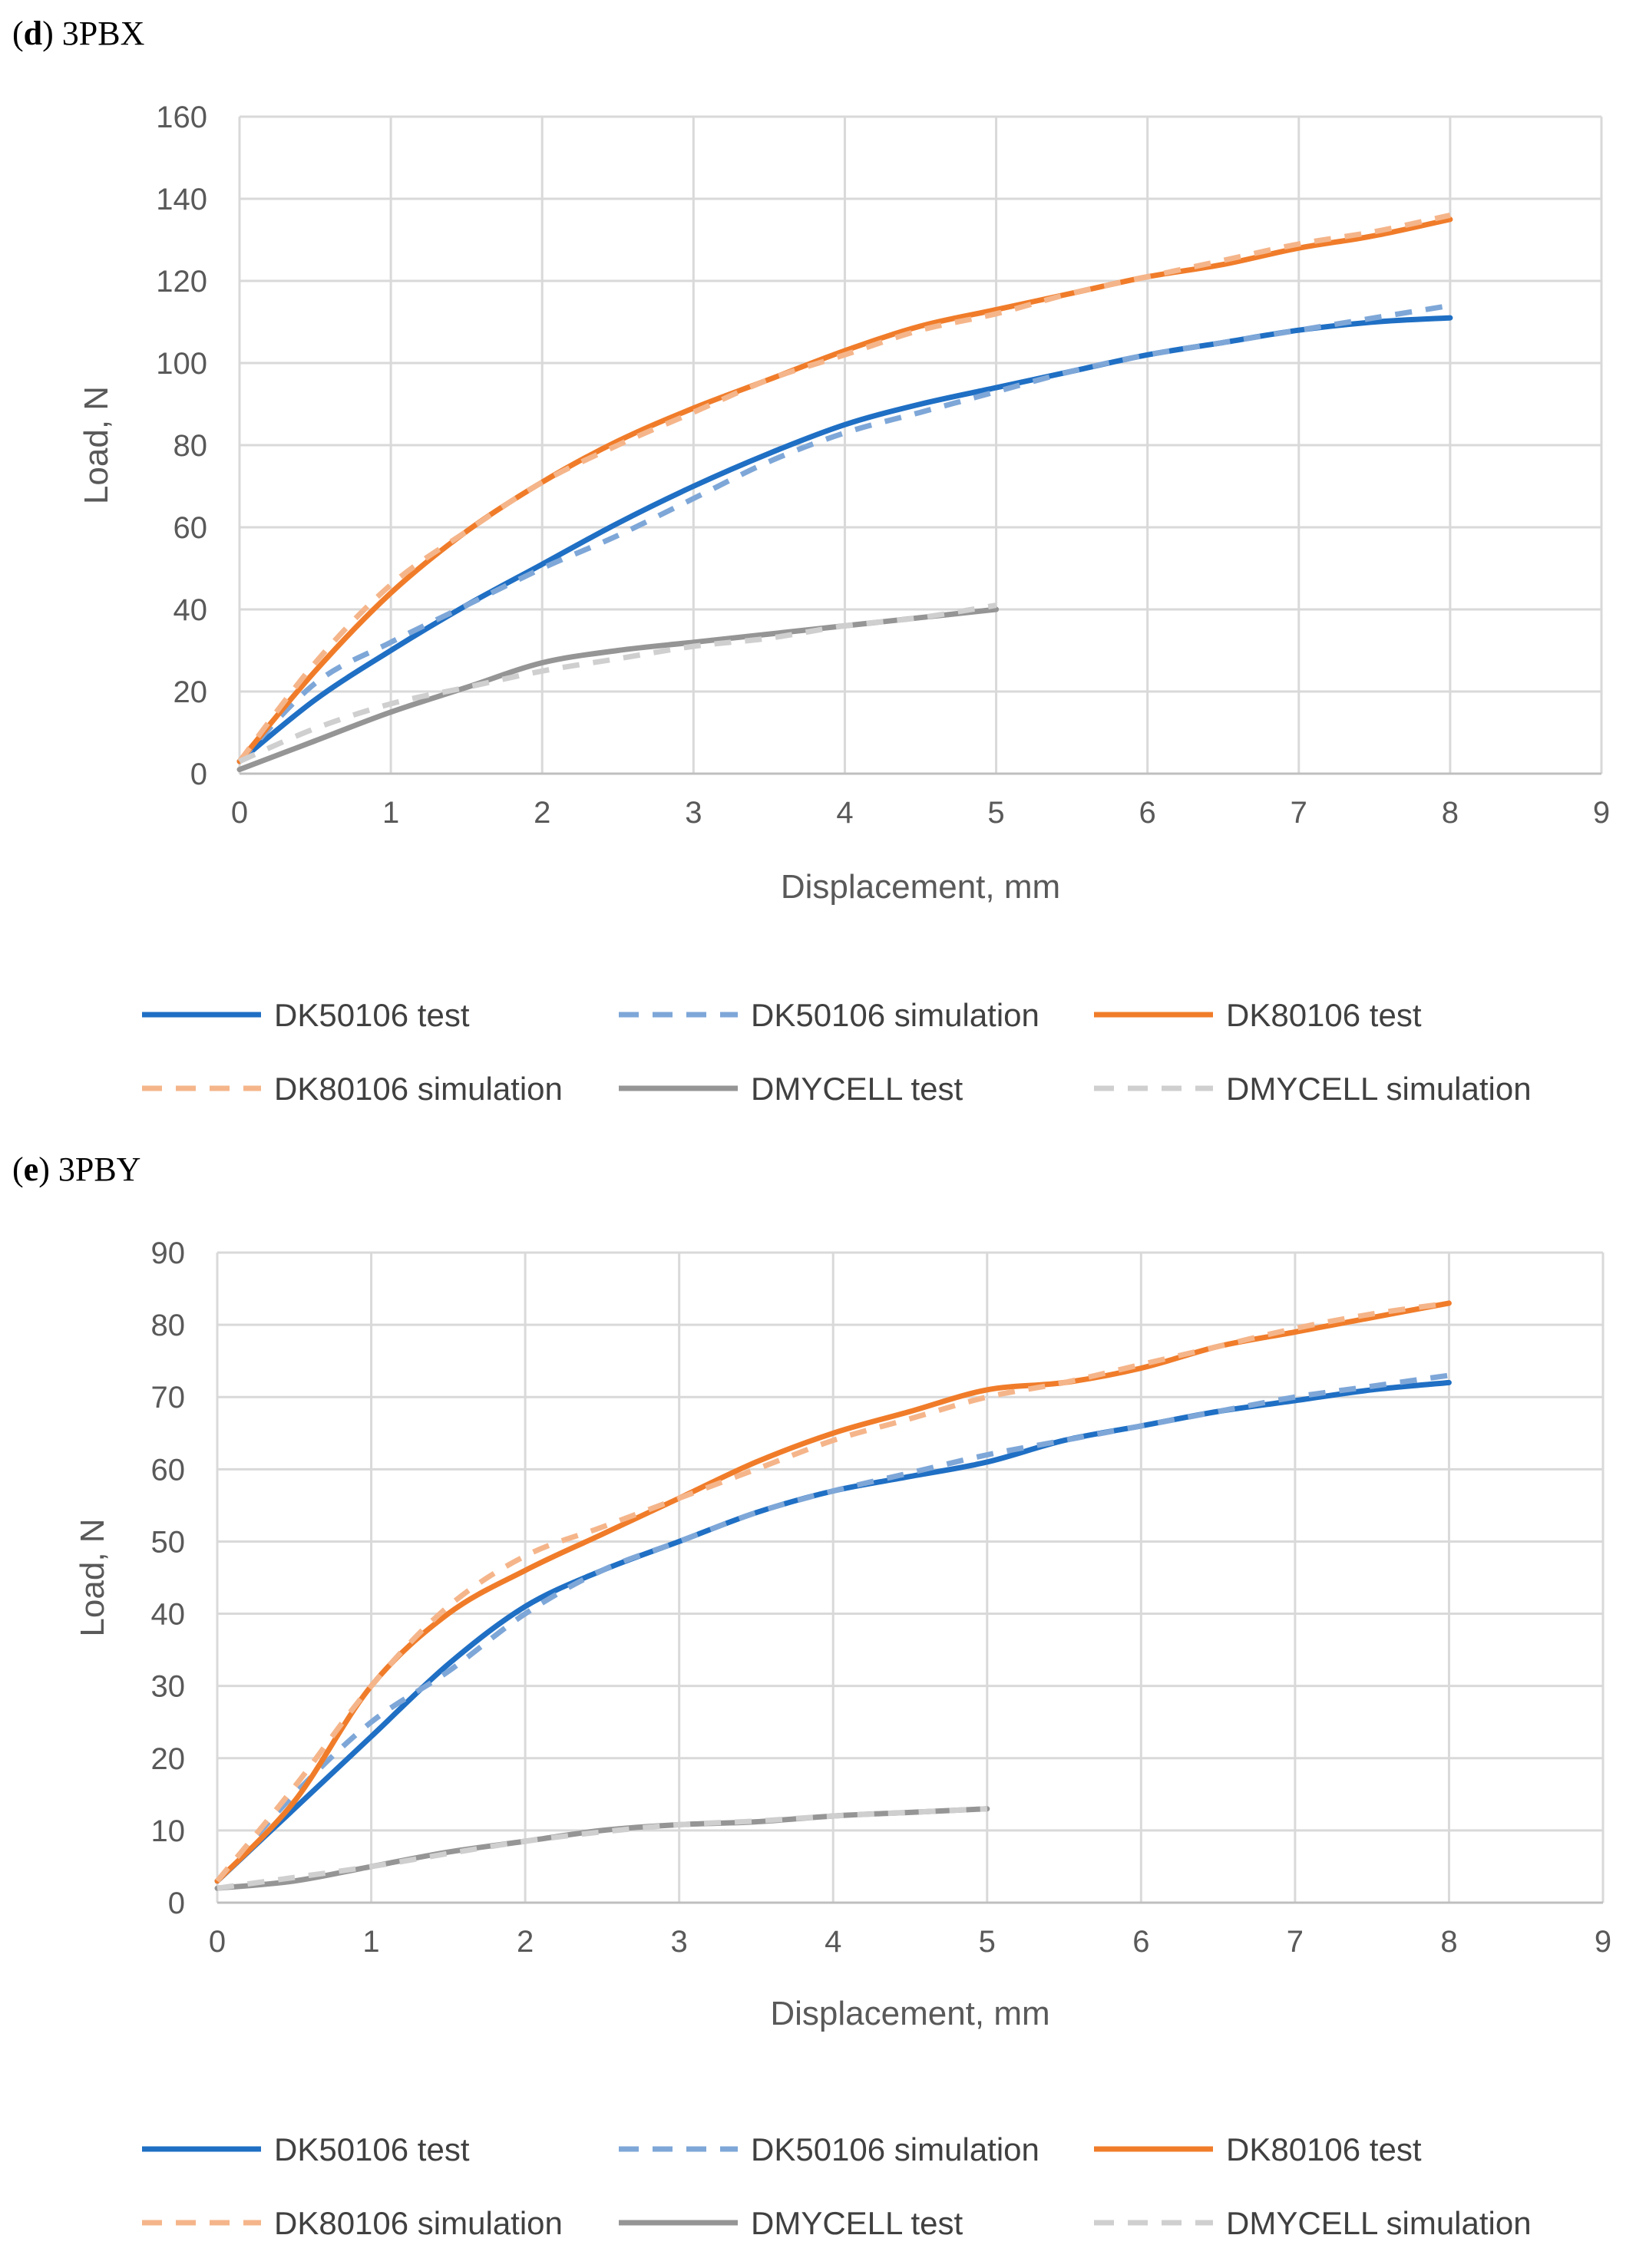 The width and height of the screenshot is (1636, 2268). Describe the element at coordinates (103, 34) in the screenshot. I see `chart-title: 3PBX` at that location.